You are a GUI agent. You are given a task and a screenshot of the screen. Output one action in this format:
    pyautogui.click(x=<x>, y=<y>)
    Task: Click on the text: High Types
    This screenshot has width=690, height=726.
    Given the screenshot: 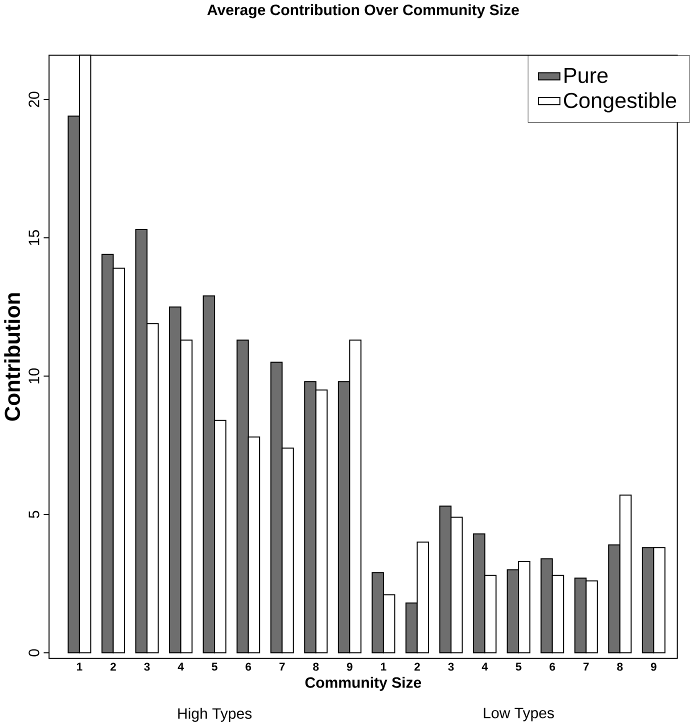 What is the action you would take?
    pyautogui.click(x=215, y=715)
    